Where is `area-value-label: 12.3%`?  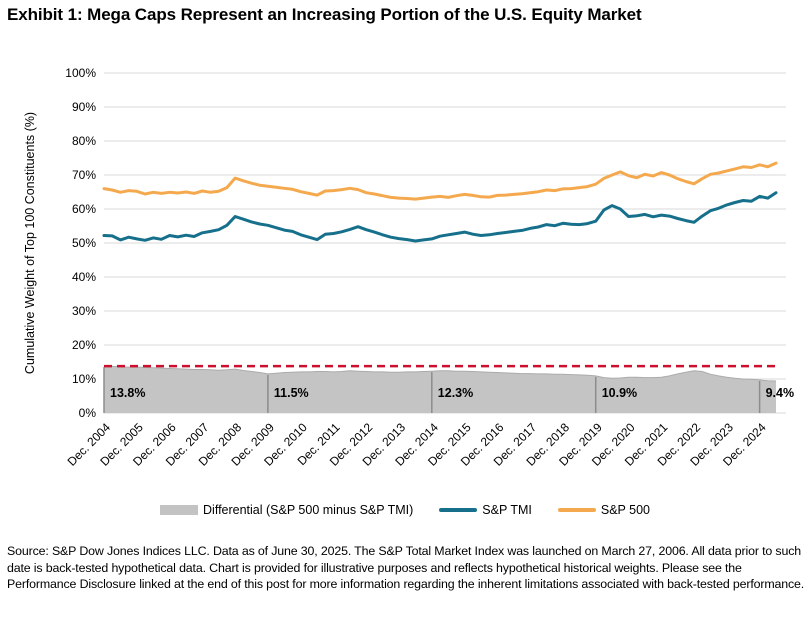
area-value-label: 12.3% is located at coordinates (455, 393).